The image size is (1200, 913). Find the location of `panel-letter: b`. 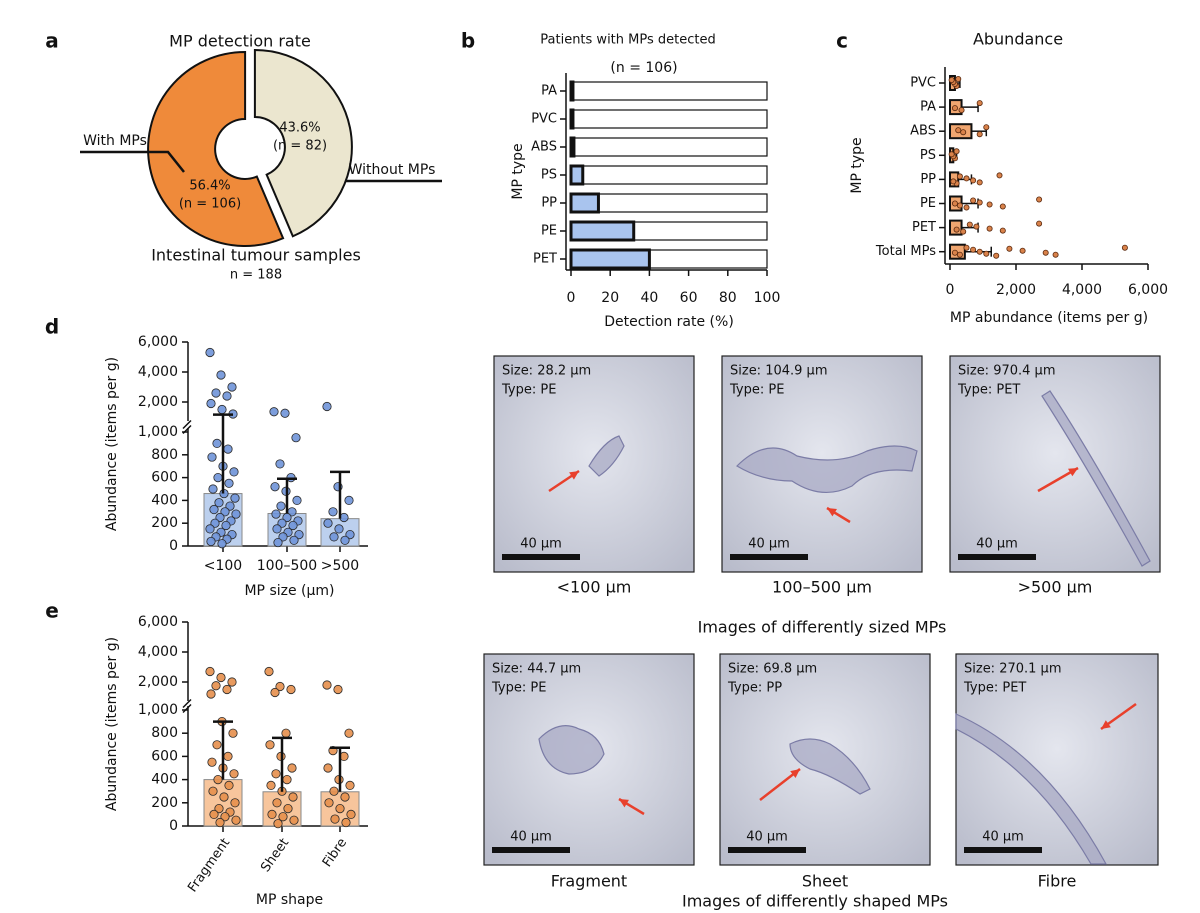

panel-letter: b is located at coordinates (468, 41).